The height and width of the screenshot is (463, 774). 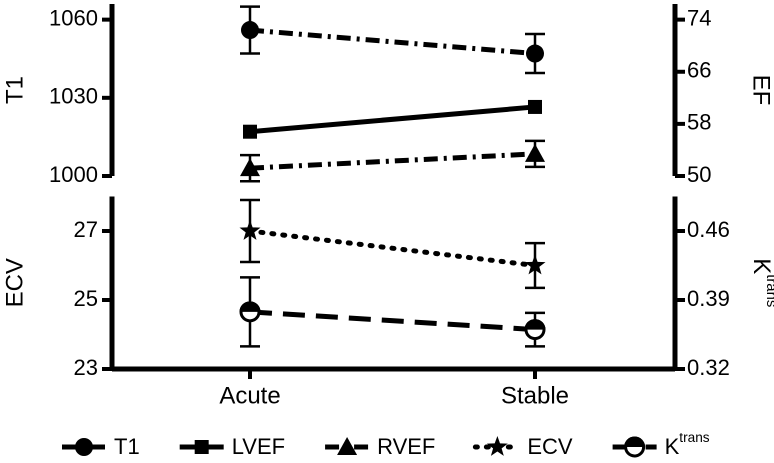 What do you see at coordinates (14, 90) in the screenshot?
I see `y-axis-label: T1` at bounding box center [14, 90].